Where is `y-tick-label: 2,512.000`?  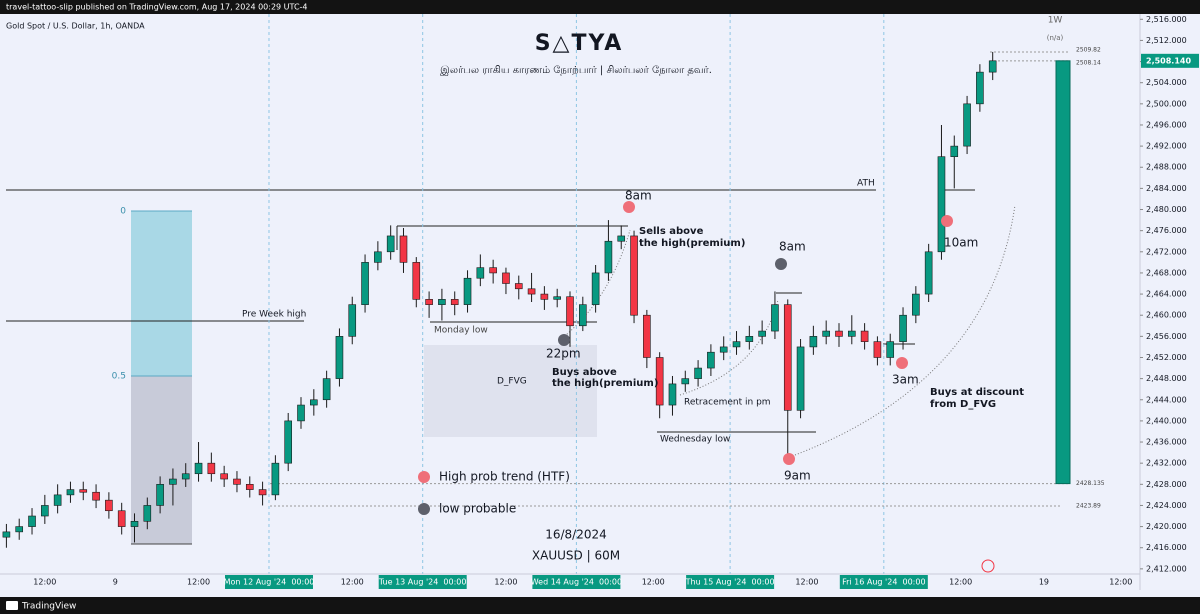 y-tick-label: 2,512.000 is located at coordinates (1166, 40).